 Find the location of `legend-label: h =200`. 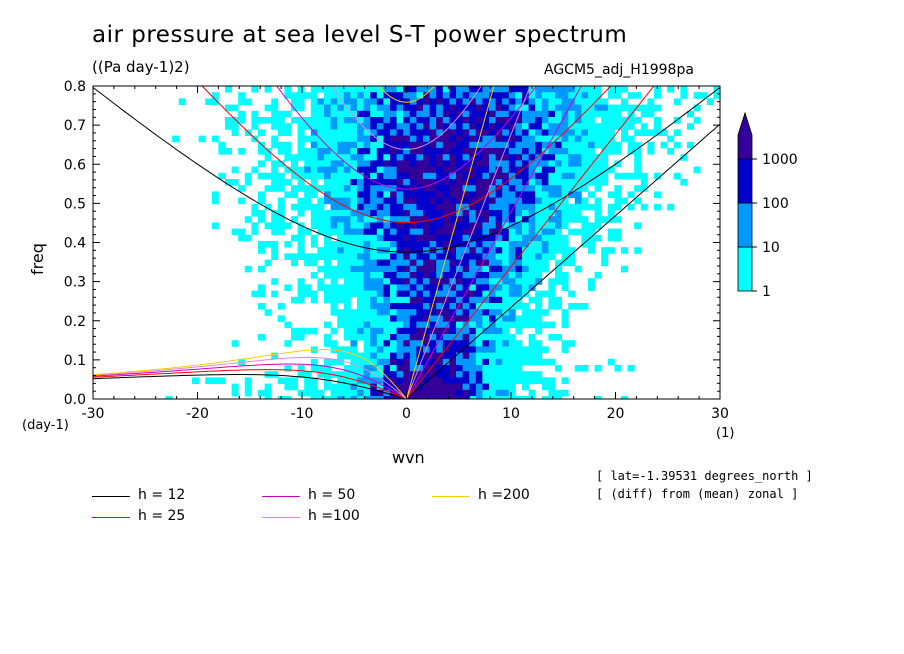

legend-label: h =200 is located at coordinates (504, 495).